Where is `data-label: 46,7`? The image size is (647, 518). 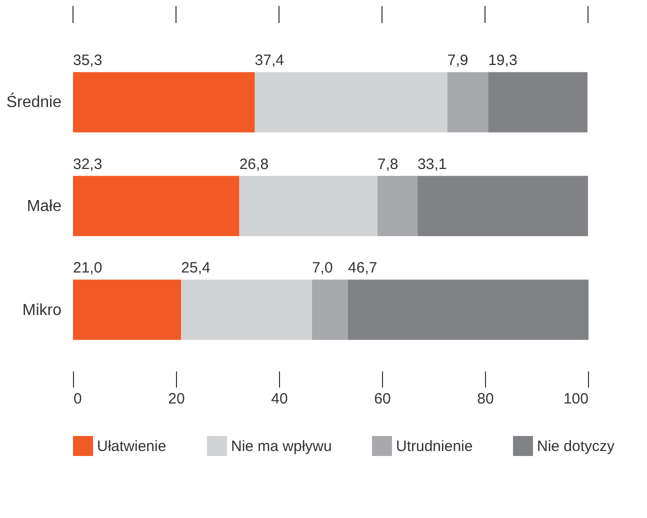
data-label: 46,7 is located at coordinates (363, 268).